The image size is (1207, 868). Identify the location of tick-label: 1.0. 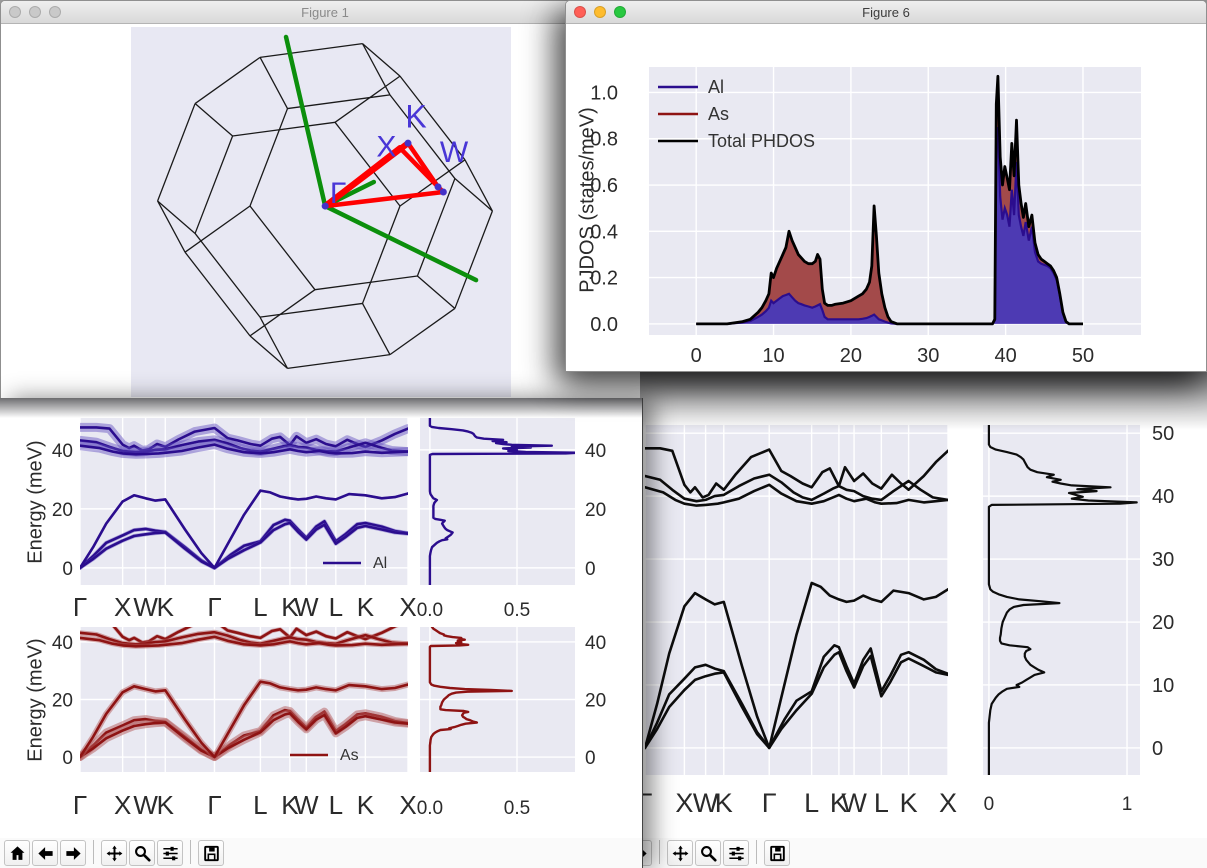
(604, 93).